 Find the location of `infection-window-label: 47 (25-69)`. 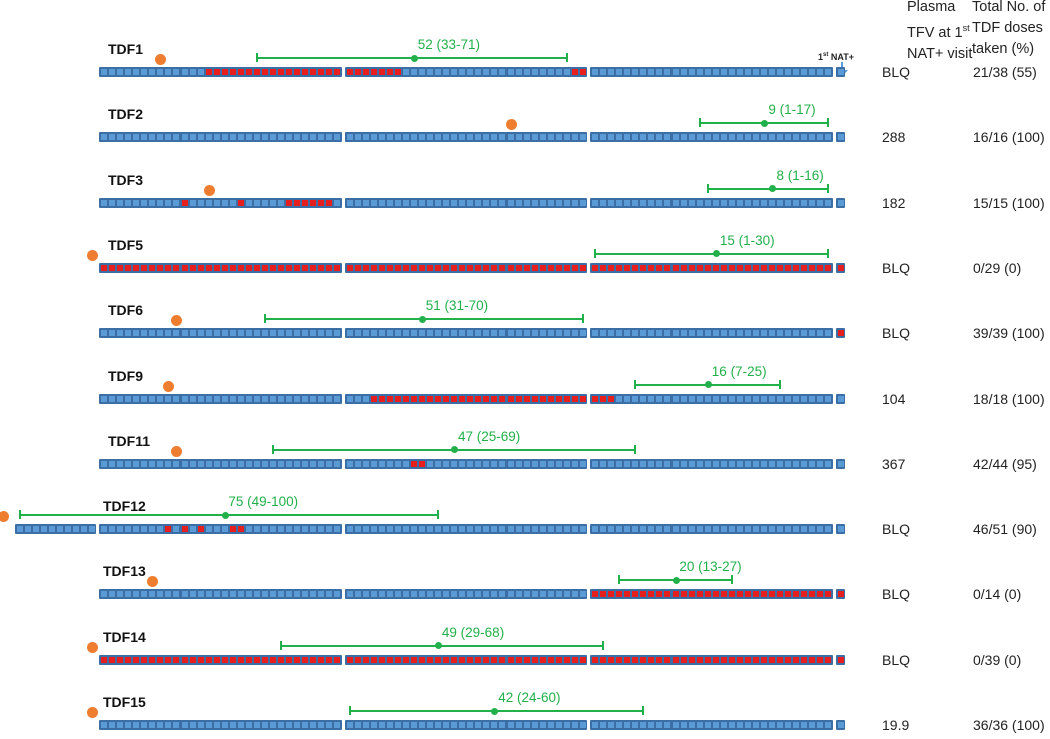

infection-window-label: 47 (25-69) is located at coordinates (489, 436).